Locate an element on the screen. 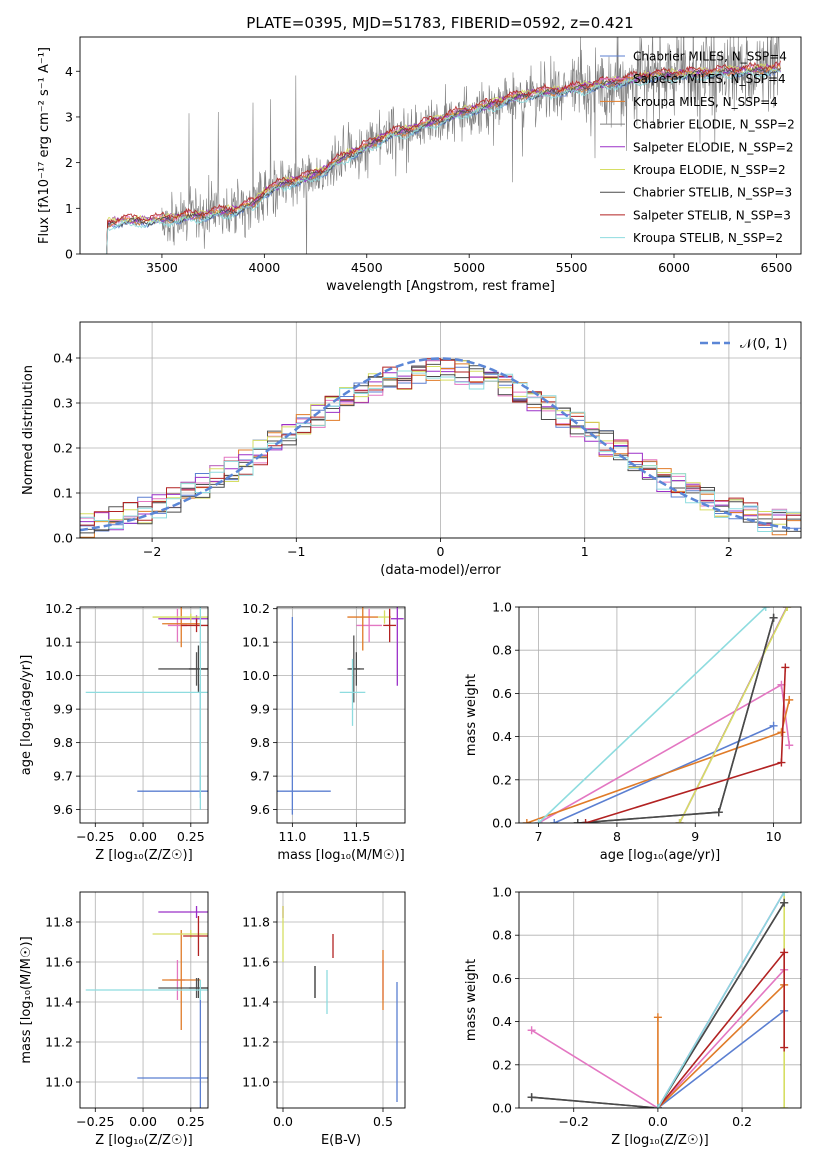 The width and height of the screenshot is (819, 1170). y-axis-label: Normed distribution is located at coordinates (28, 430).